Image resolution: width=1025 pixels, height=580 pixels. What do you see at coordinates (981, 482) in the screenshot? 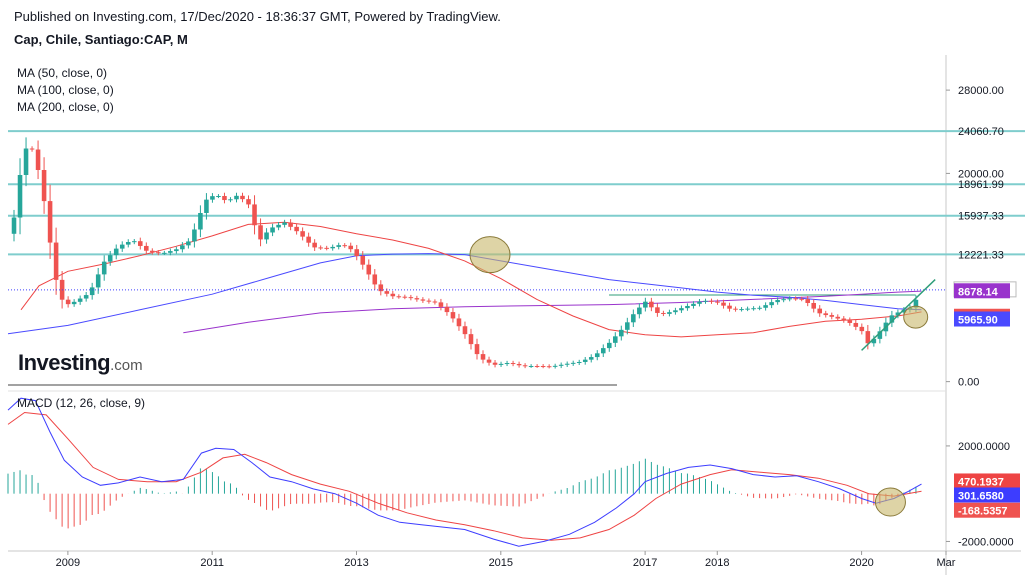
I see `macd-value-label: 470.1937` at bounding box center [981, 482].